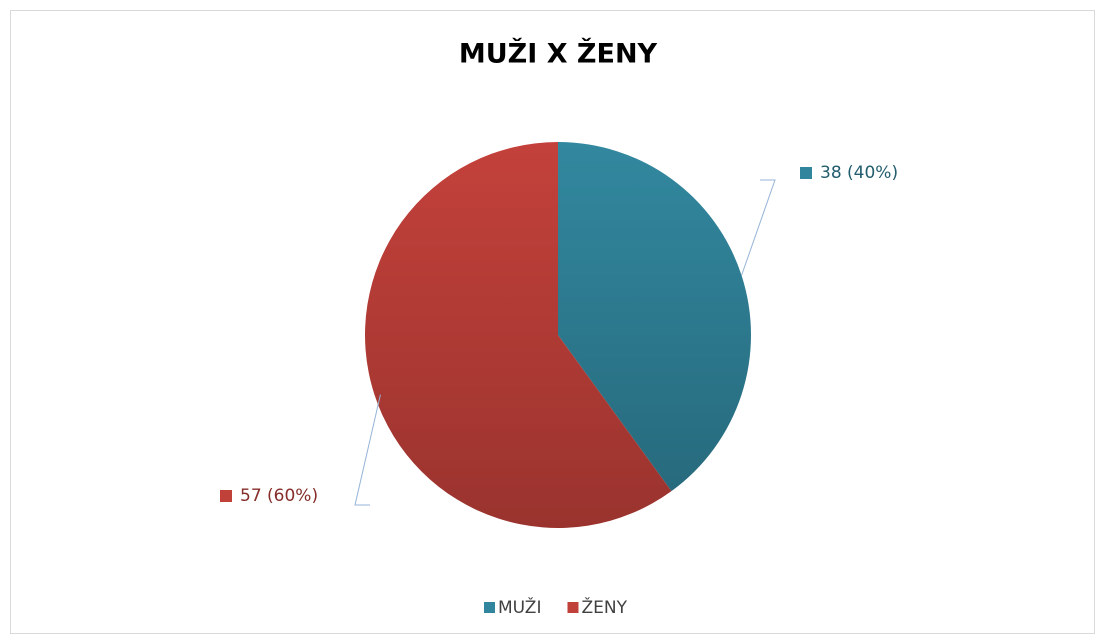  What do you see at coordinates (604, 607) in the screenshot?
I see `legend-label: ŽENY` at bounding box center [604, 607].